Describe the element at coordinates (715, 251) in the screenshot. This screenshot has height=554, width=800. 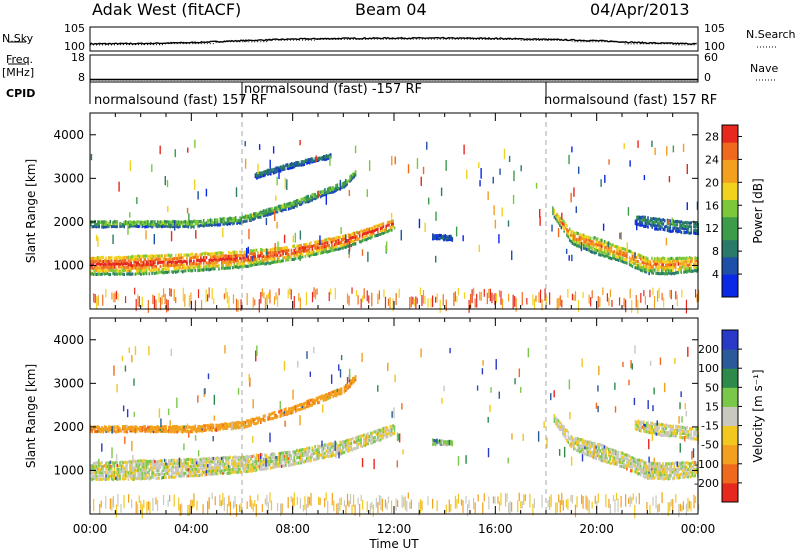
I see `rti-panel-1-colorbar-tick-1: 8` at that location.